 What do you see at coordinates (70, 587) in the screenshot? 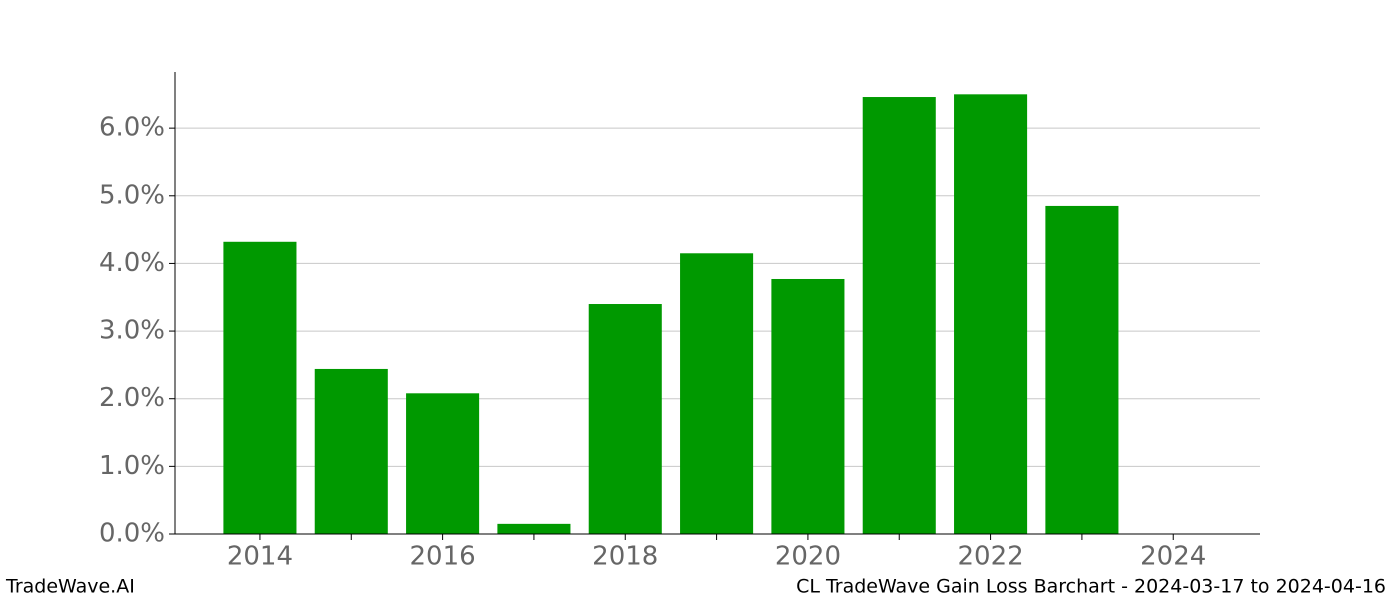
I see `brand: TradeWave.AI` at bounding box center [70, 587].